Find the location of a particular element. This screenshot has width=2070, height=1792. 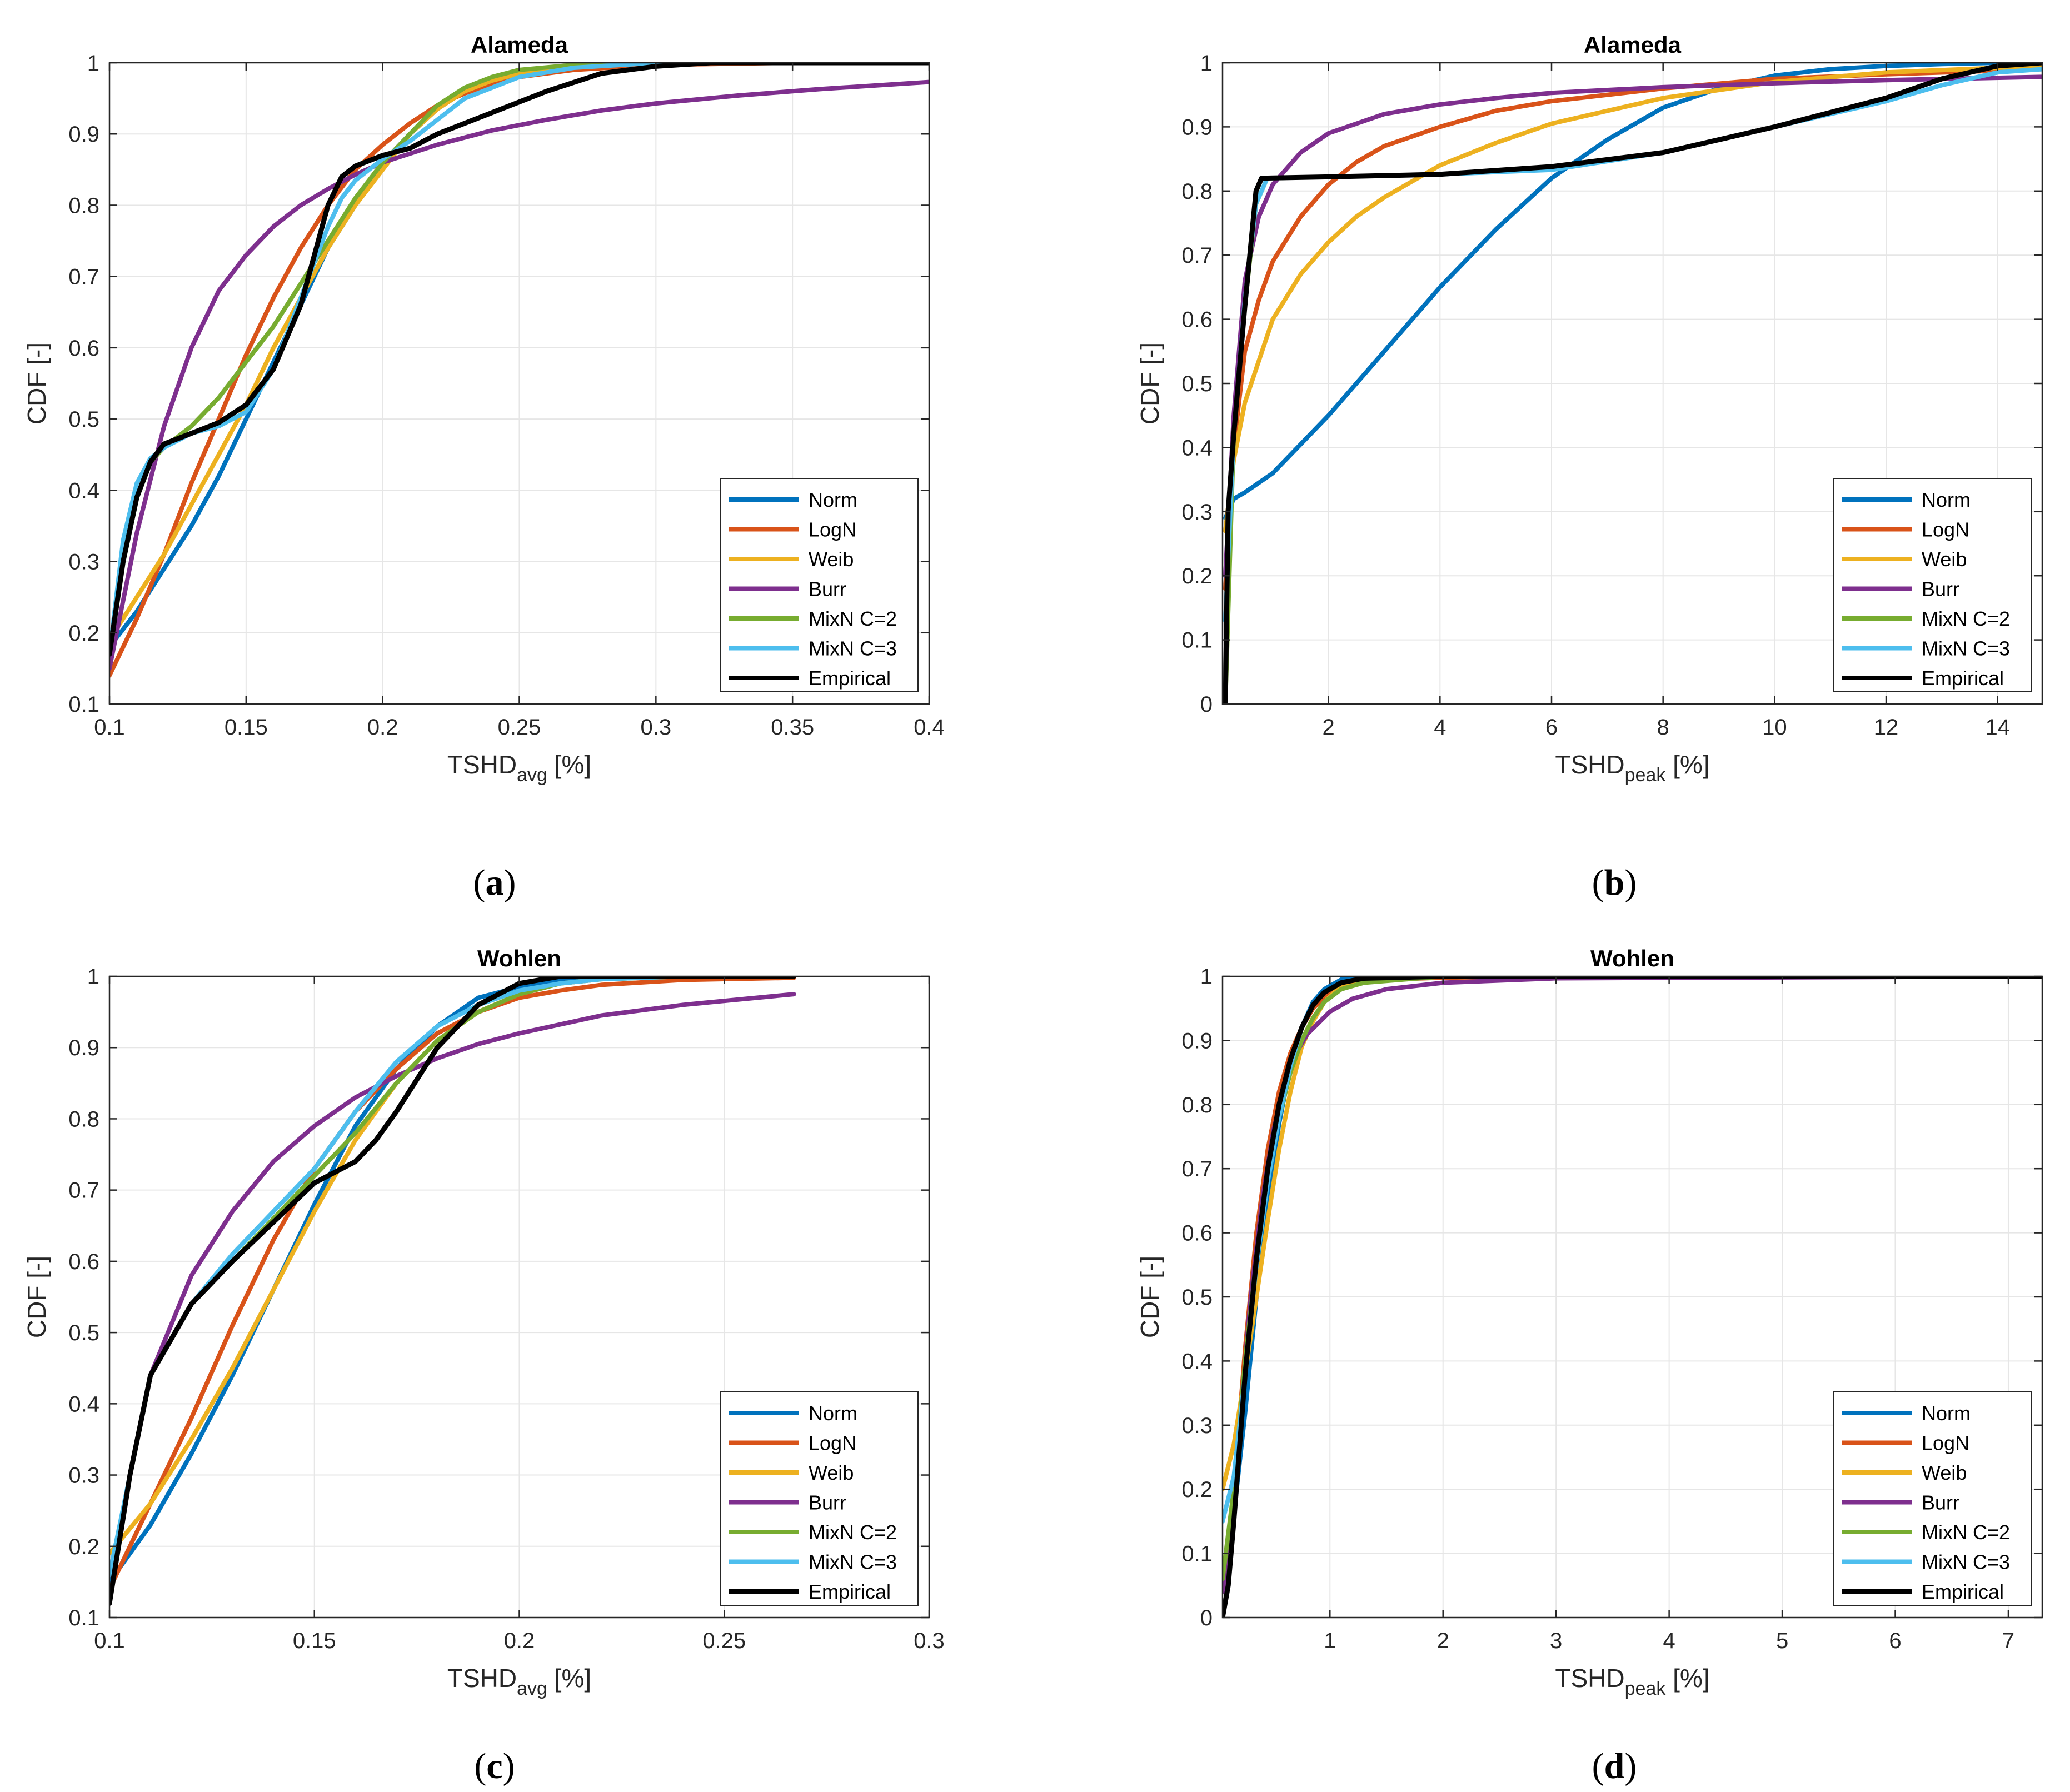

y-tick-label: 0.5 is located at coordinates (83, 419).